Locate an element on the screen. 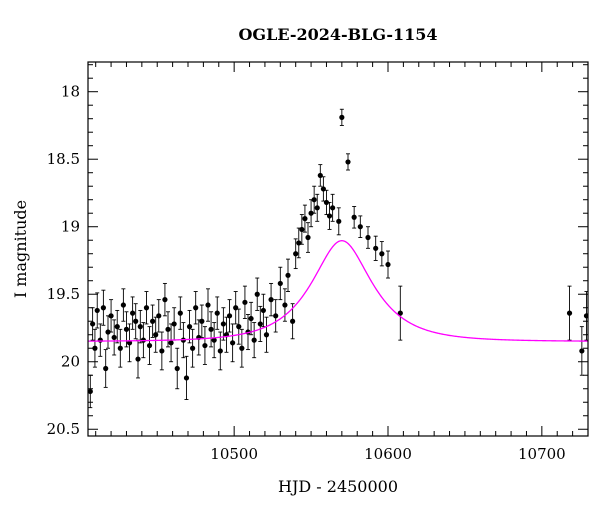 Image resolution: width=600 pixels, height=512 pixels. y-tick-label: 18.5 is located at coordinates (63, 159).